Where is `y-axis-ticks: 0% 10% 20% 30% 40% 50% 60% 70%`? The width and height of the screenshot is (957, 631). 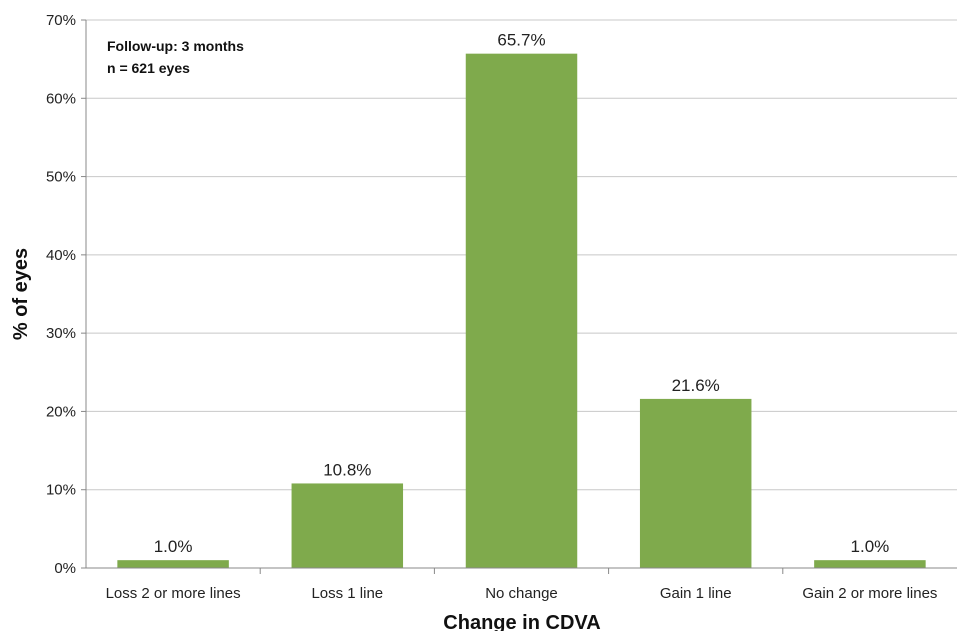 y-axis-ticks: 0% 10% 20% 30% 40% 50% 60% 70% is located at coordinates (66, 294).